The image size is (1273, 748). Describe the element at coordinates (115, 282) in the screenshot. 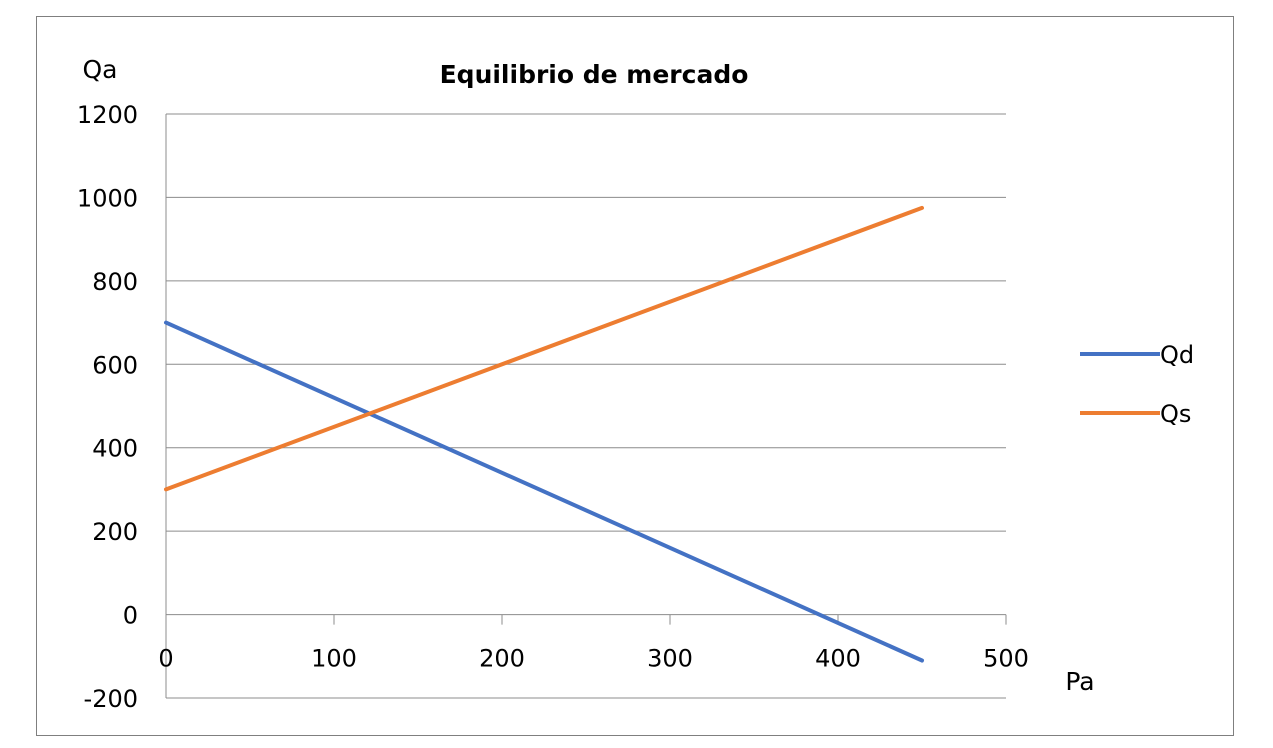

I see `y-tick-label-800: 800` at that location.